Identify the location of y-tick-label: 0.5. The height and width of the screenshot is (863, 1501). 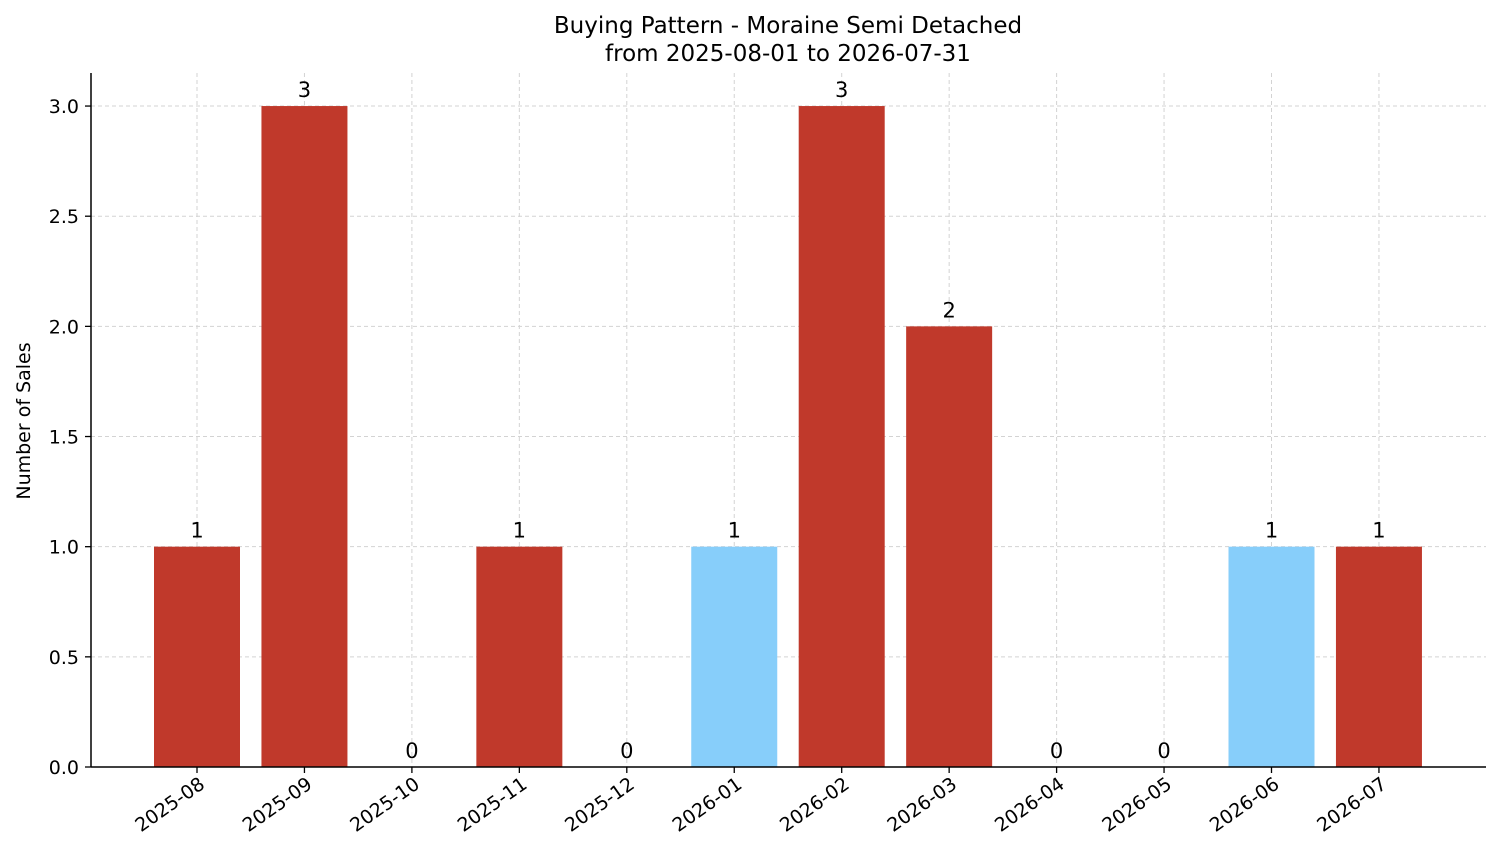
(64, 658).